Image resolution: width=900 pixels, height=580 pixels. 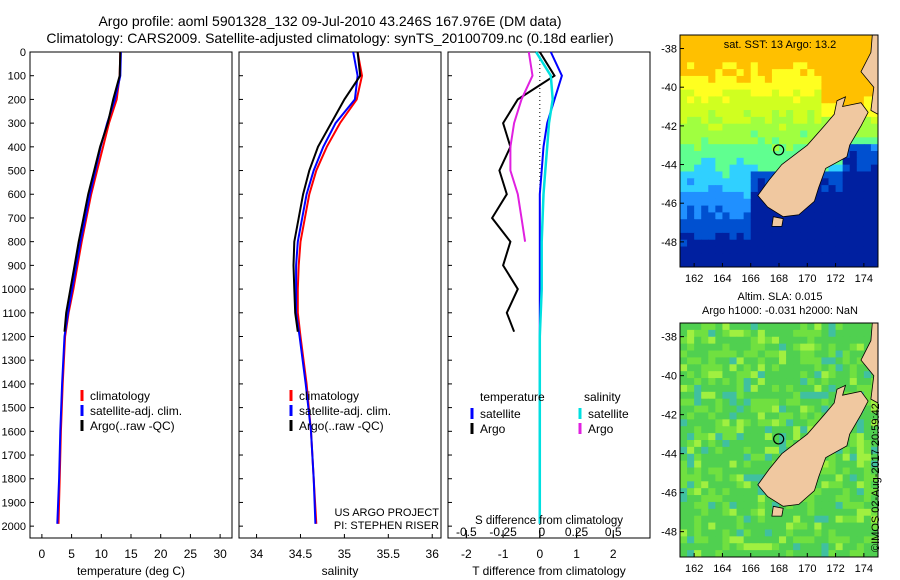 I want to click on sla-map-xtick-label: 162, so click(x=694, y=569).